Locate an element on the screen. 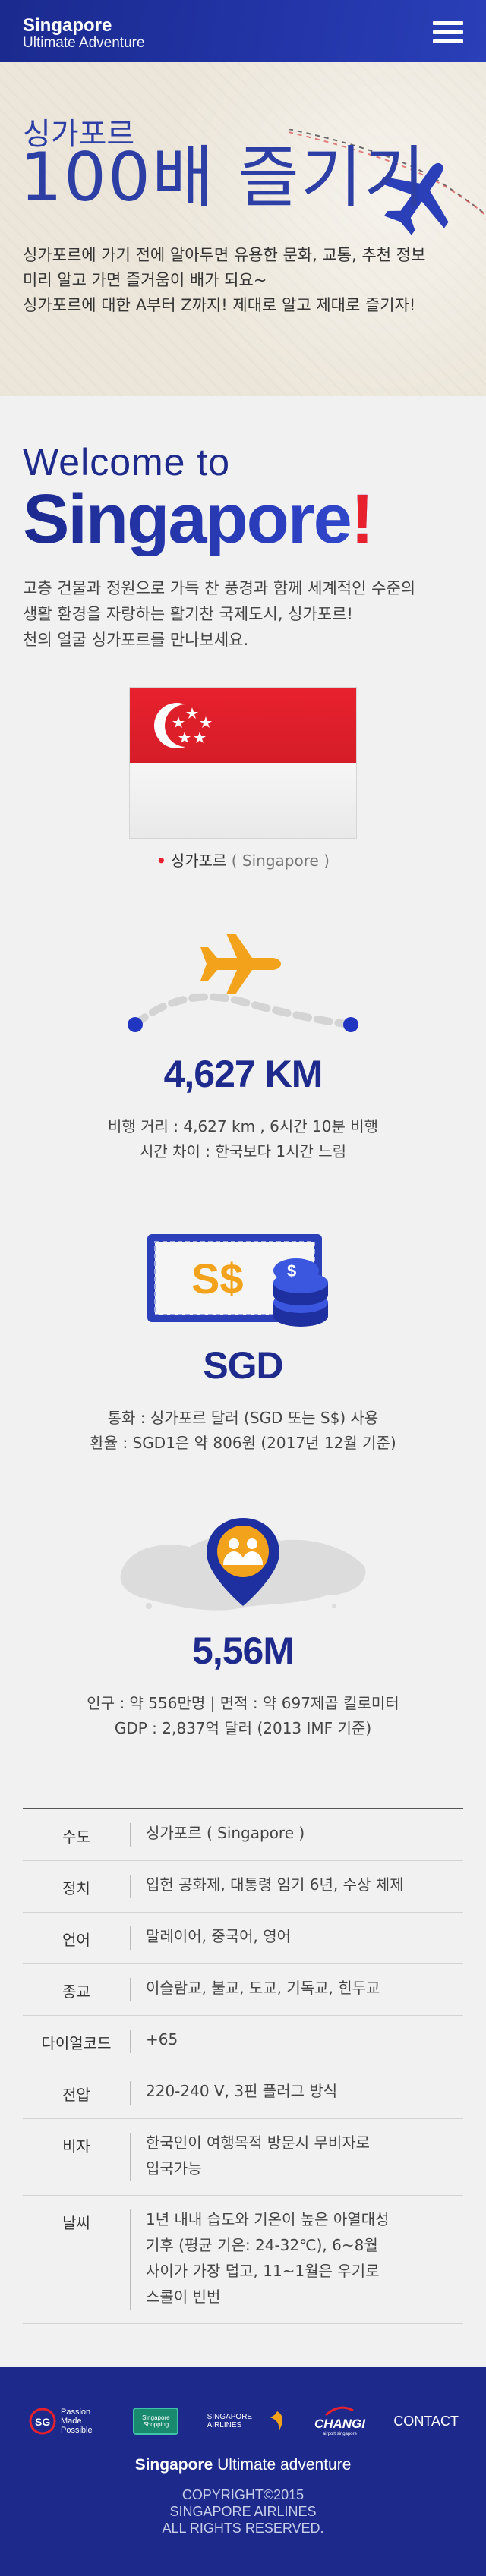 This screenshot has width=486, height=2576. row-value: 한국인이 여행목적 방문시 무비자로 입국가능 is located at coordinates (251, 2155).